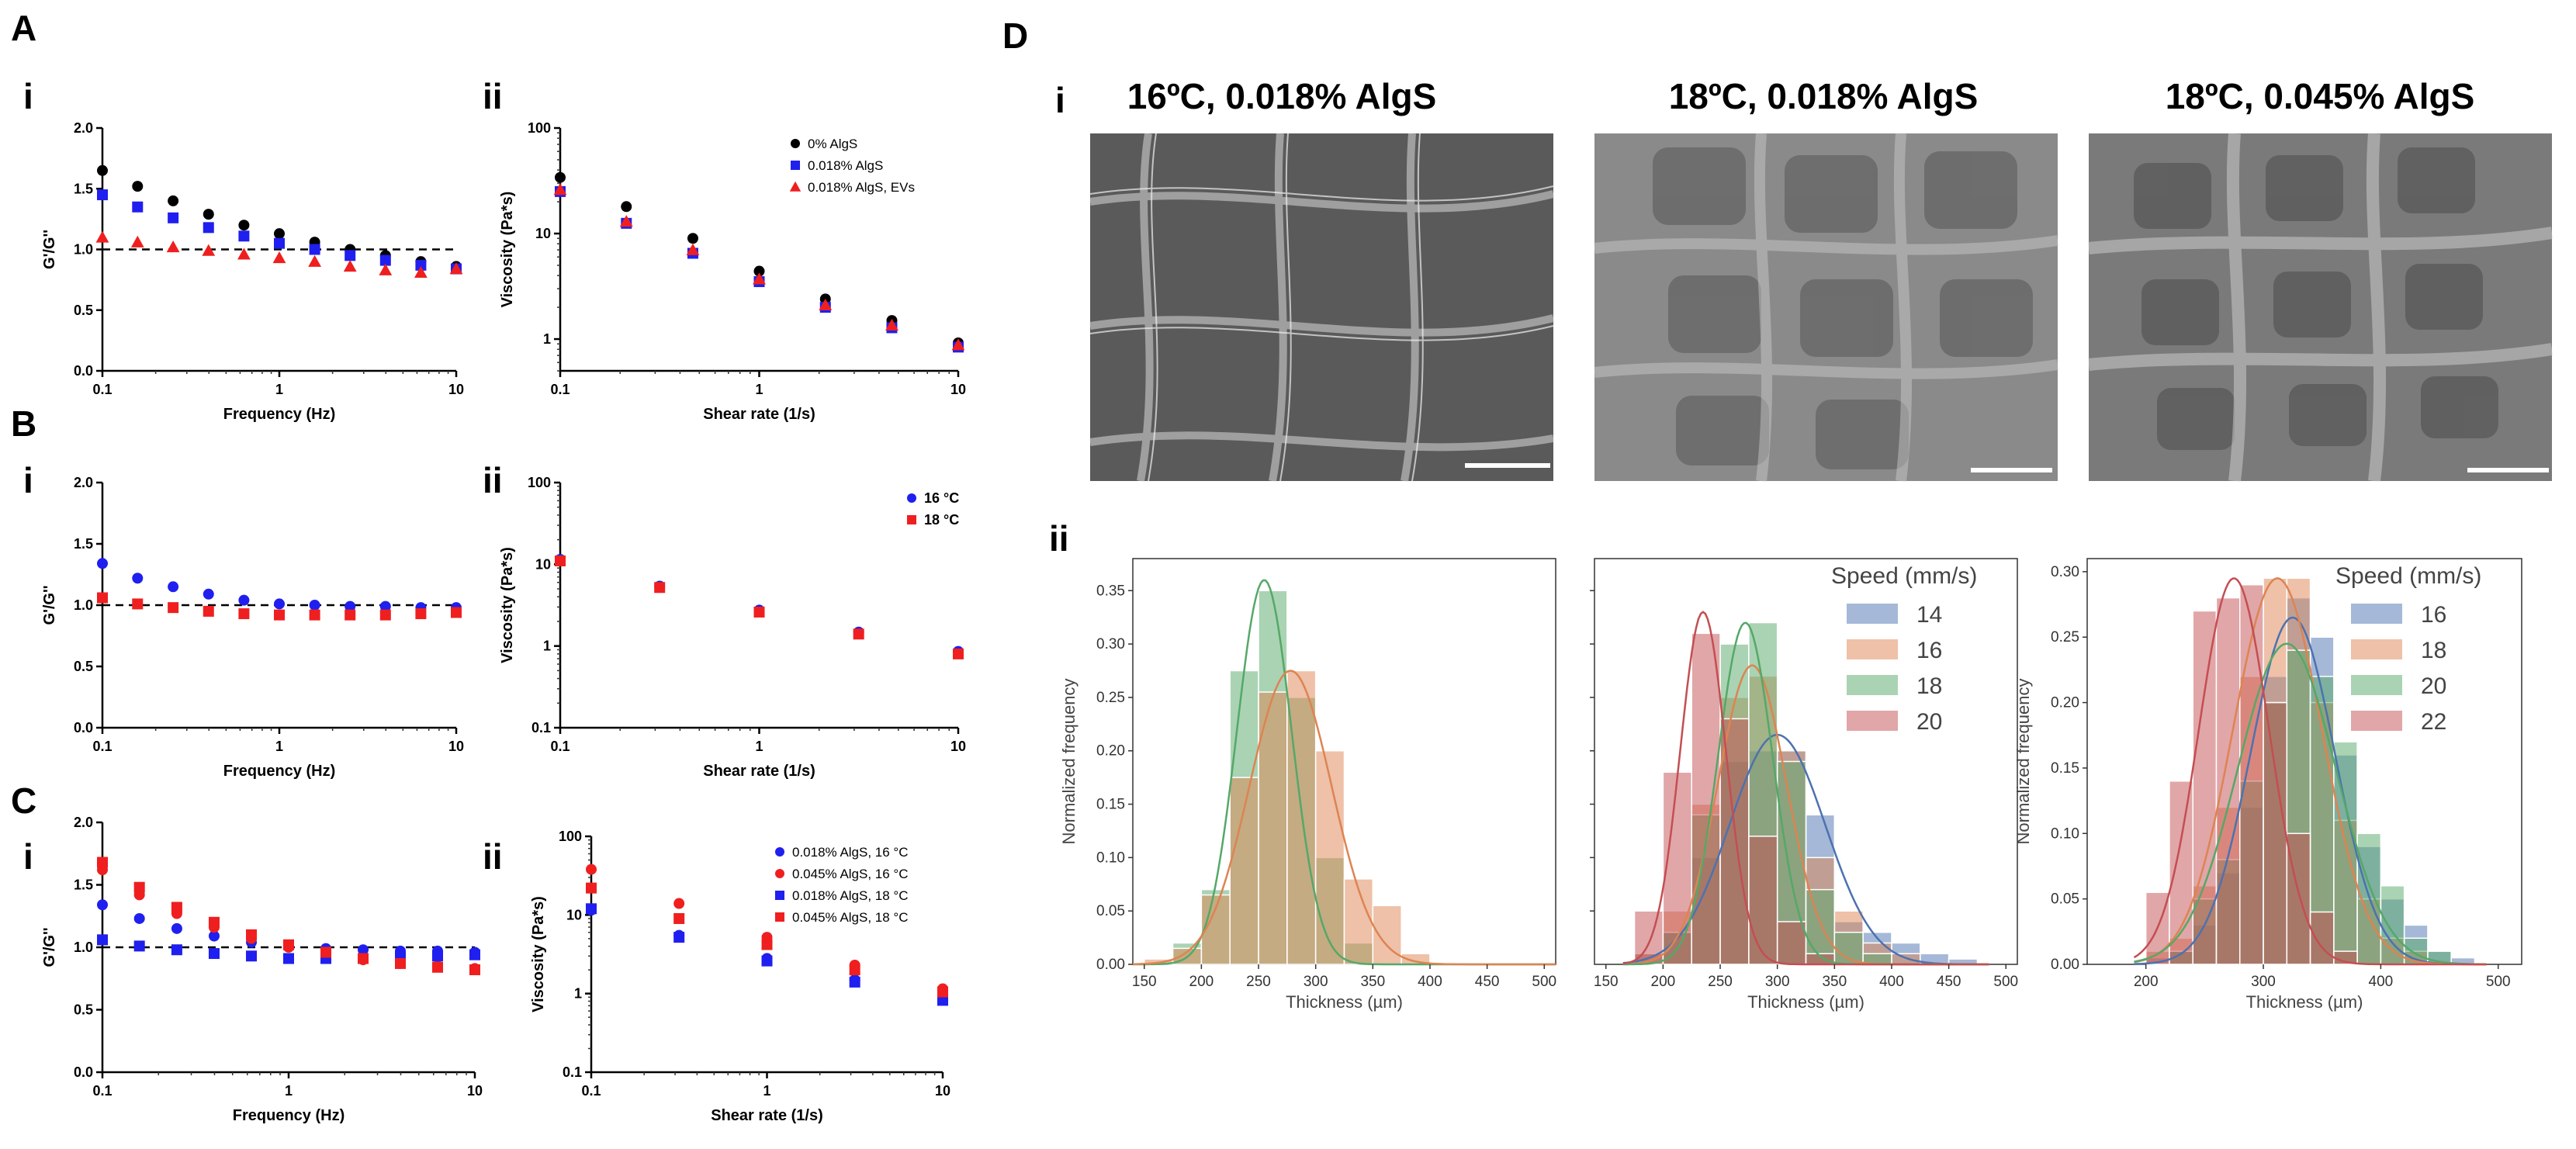  What do you see at coordinates (2408, 576) in the screenshot?
I see `legend-title: Speed (mm/s)` at bounding box center [2408, 576].